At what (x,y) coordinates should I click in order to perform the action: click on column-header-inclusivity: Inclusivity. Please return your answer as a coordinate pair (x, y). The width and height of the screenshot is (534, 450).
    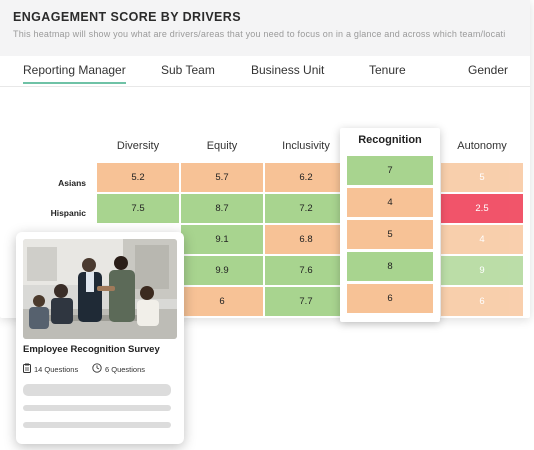
    Looking at the image, I should click on (306, 146).